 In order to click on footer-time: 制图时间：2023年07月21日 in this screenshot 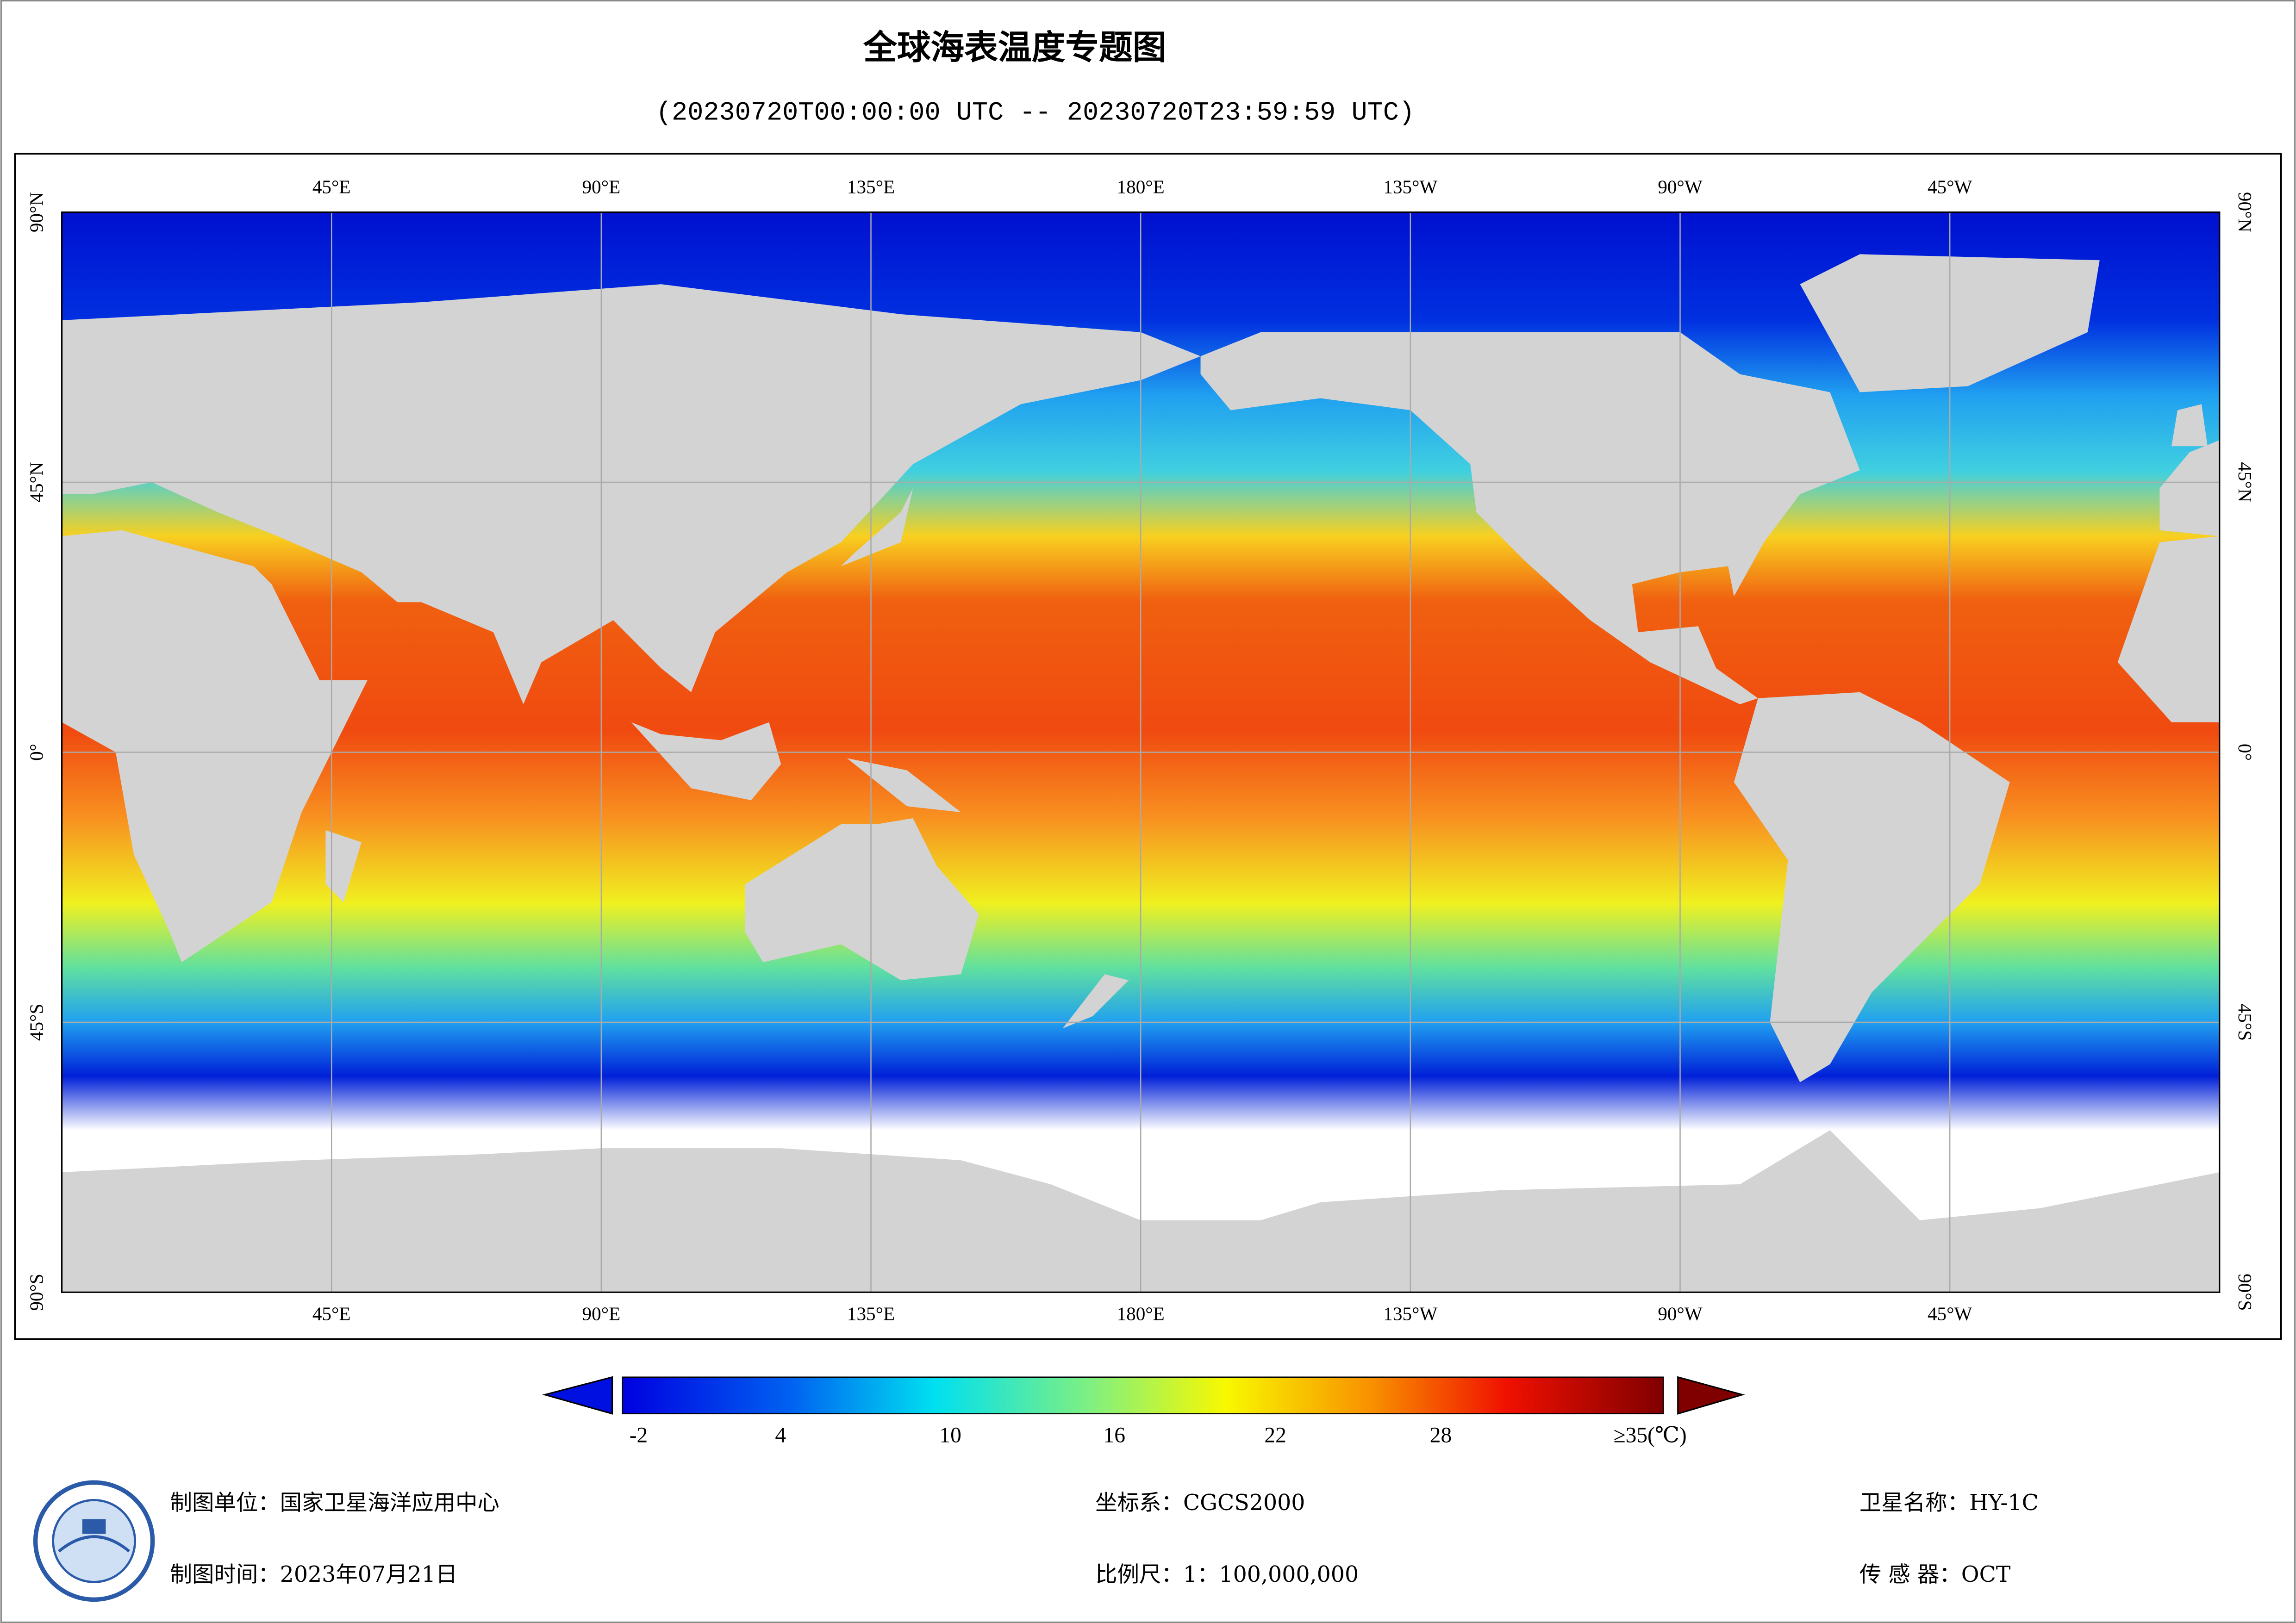, I will do `click(314, 1574)`.